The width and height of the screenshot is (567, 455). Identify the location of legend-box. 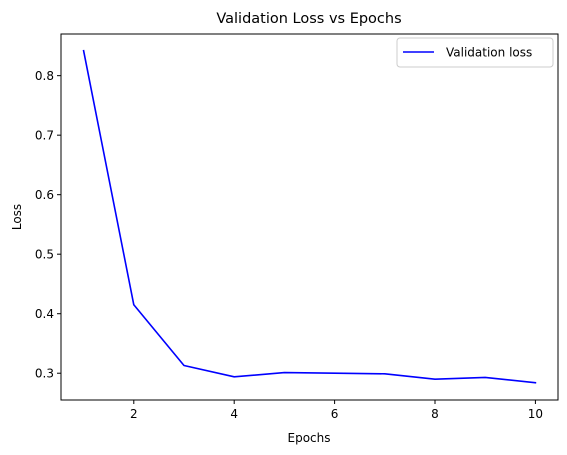
(475, 52).